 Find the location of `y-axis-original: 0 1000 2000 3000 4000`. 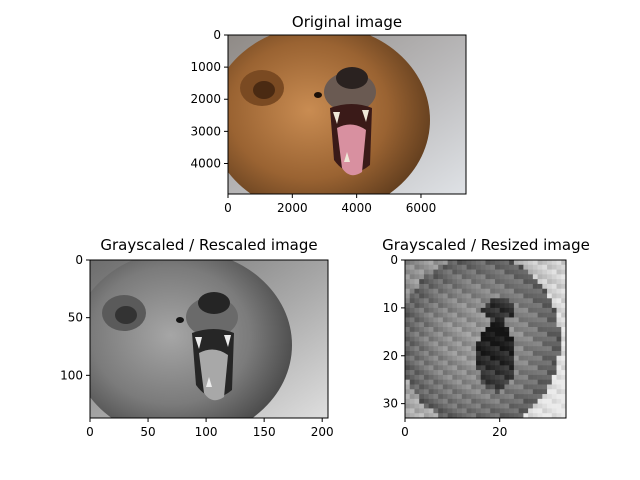

y-axis-original: 0 1000 2000 3000 4000 is located at coordinates (209, 99).